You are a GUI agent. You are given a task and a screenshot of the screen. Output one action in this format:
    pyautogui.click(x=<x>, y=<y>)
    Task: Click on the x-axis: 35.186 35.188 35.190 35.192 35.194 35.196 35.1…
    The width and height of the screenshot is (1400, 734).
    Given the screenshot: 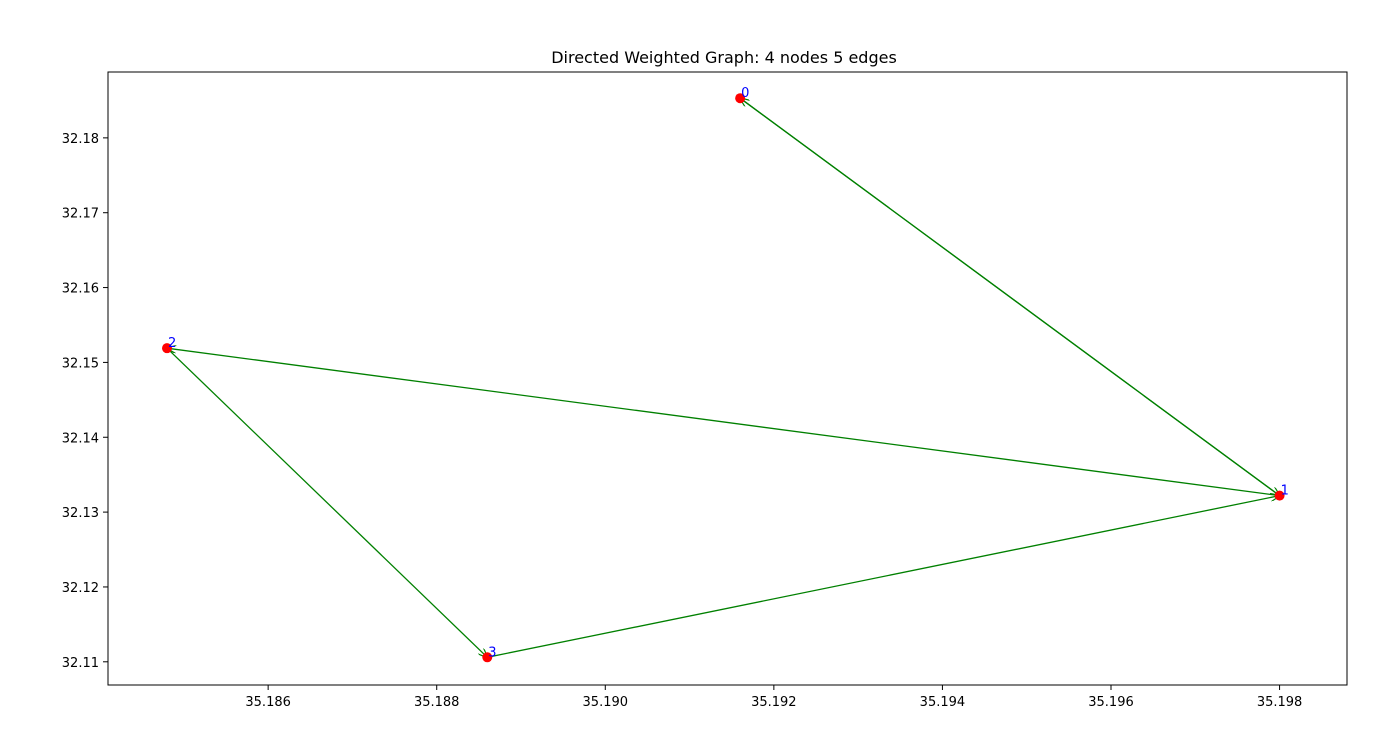 What is the action you would take?
    pyautogui.click(x=773, y=697)
    